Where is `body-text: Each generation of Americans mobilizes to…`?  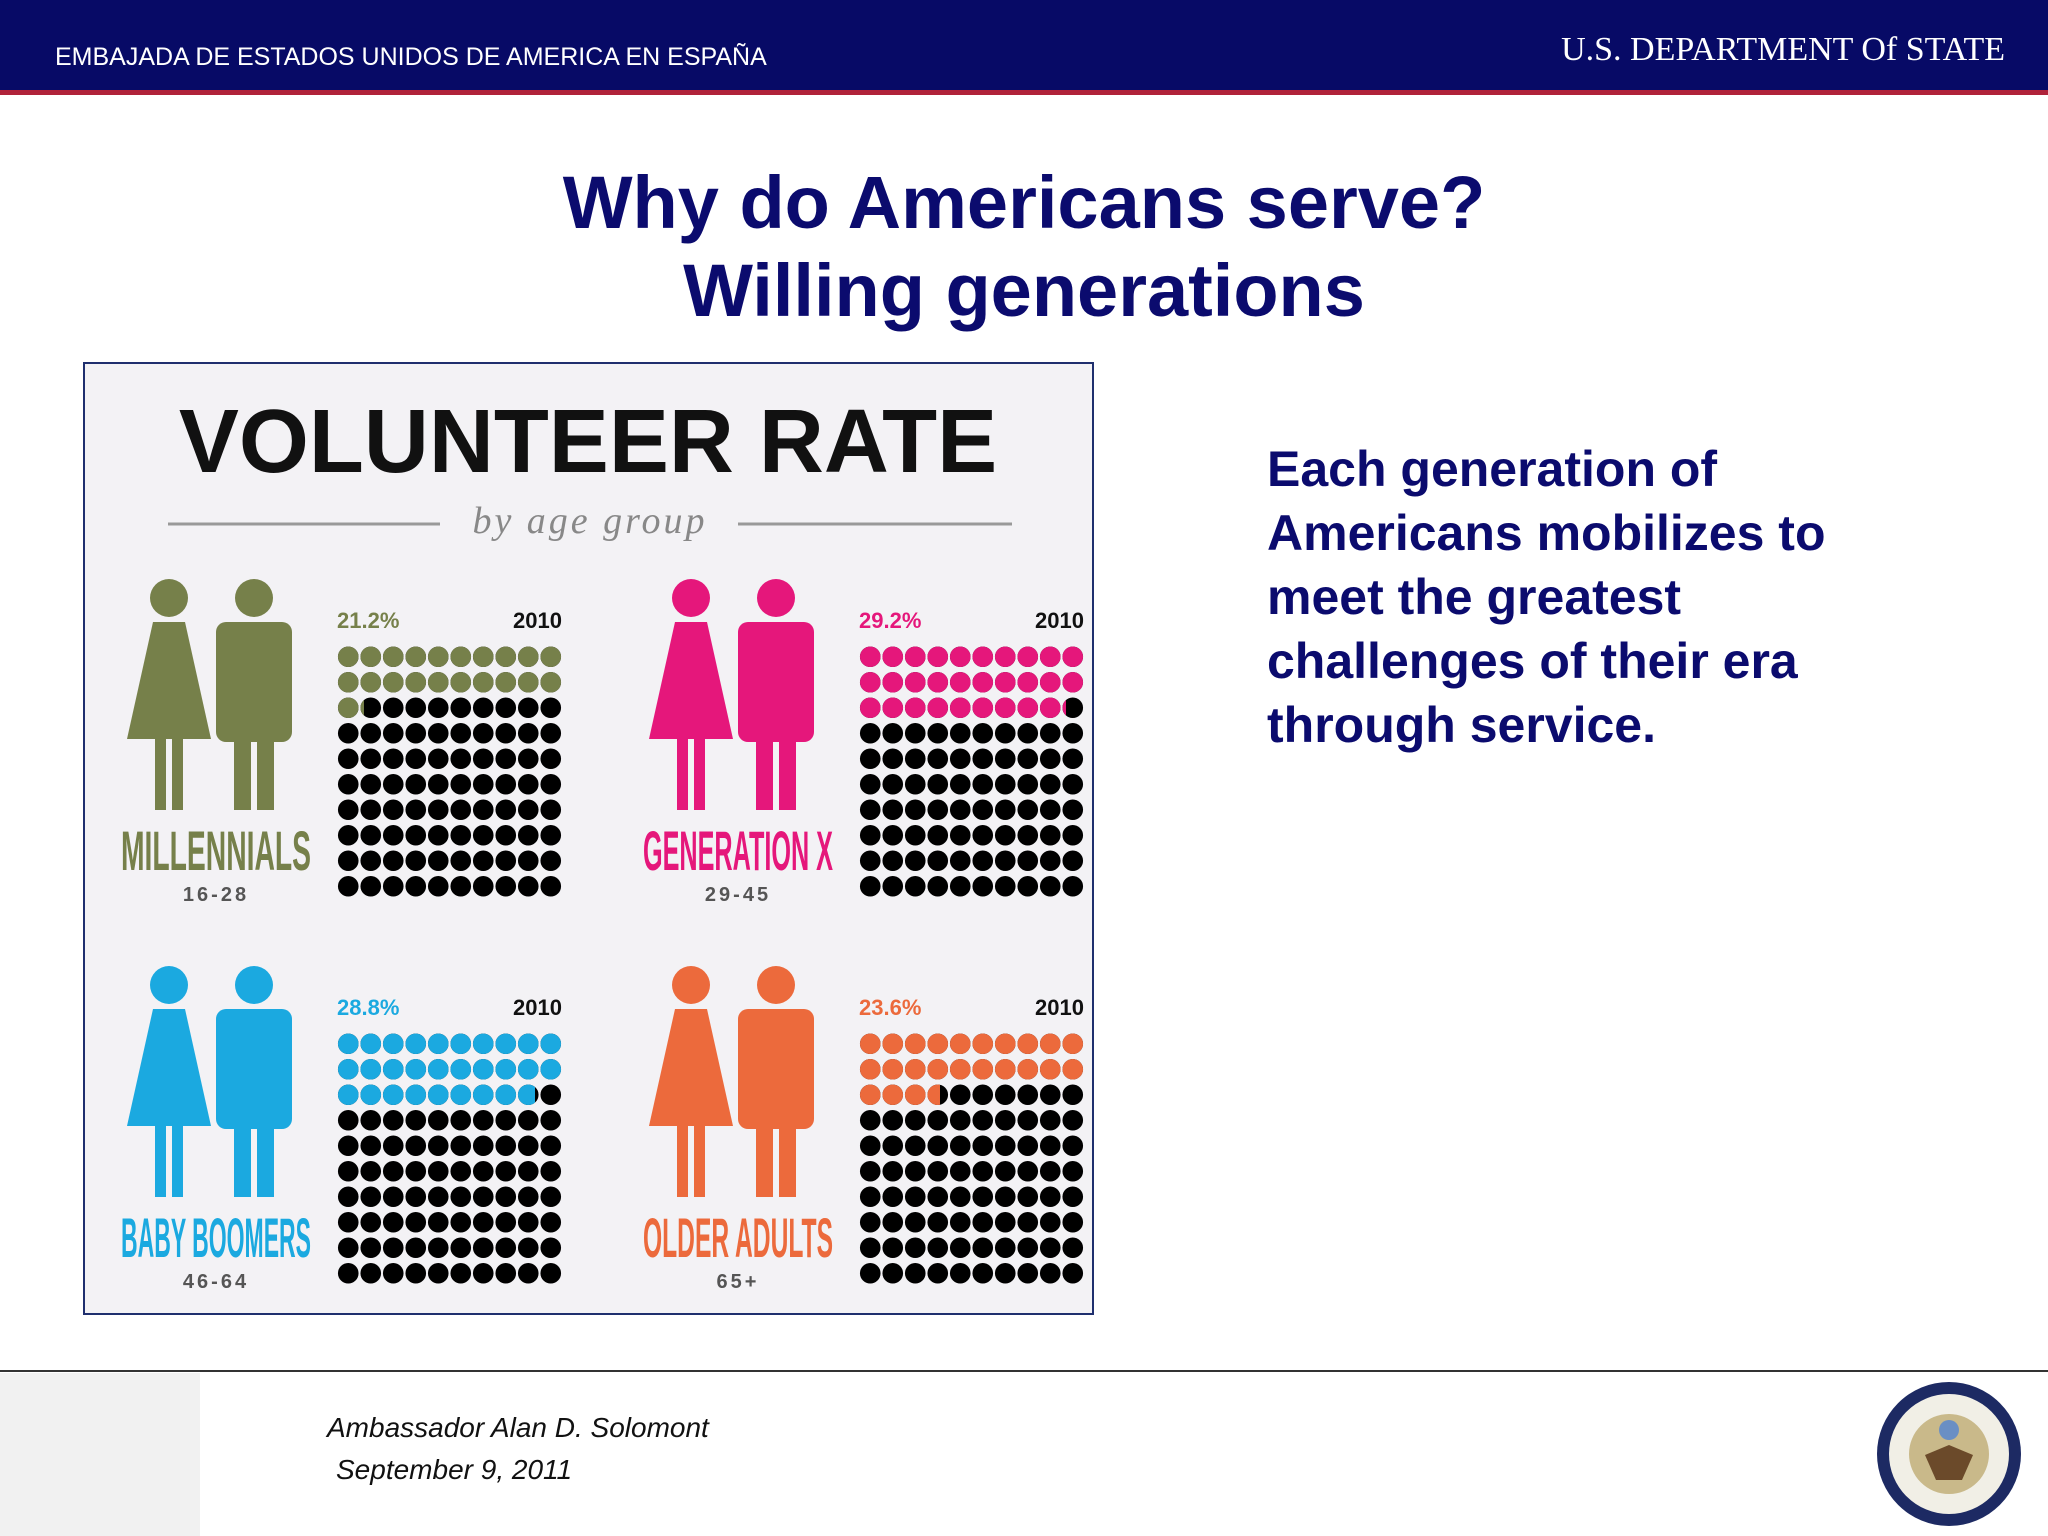
body-text: Each generation of Americans mobilizes to… is located at coordinates (1546, 597).